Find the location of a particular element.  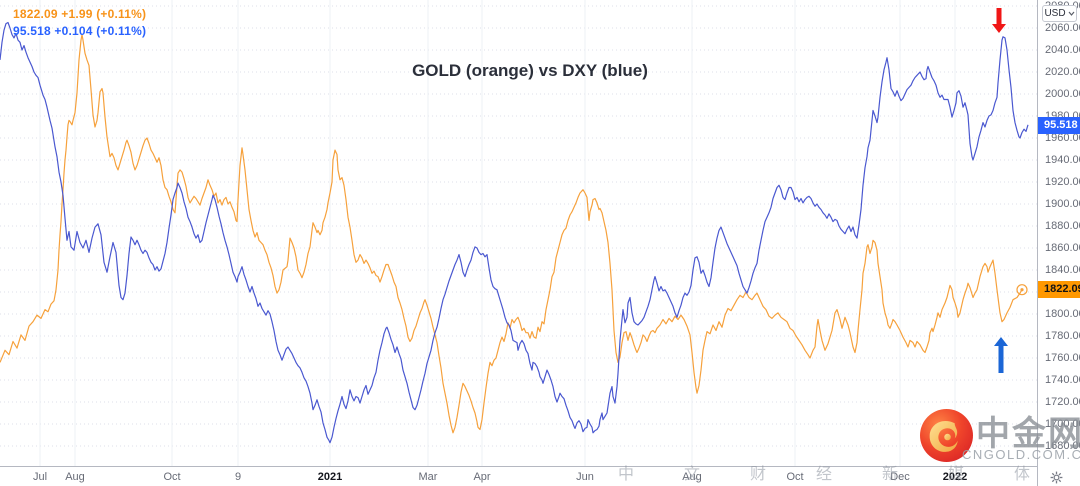

time-axis-label: Jun is located at coordinates (585, 477).